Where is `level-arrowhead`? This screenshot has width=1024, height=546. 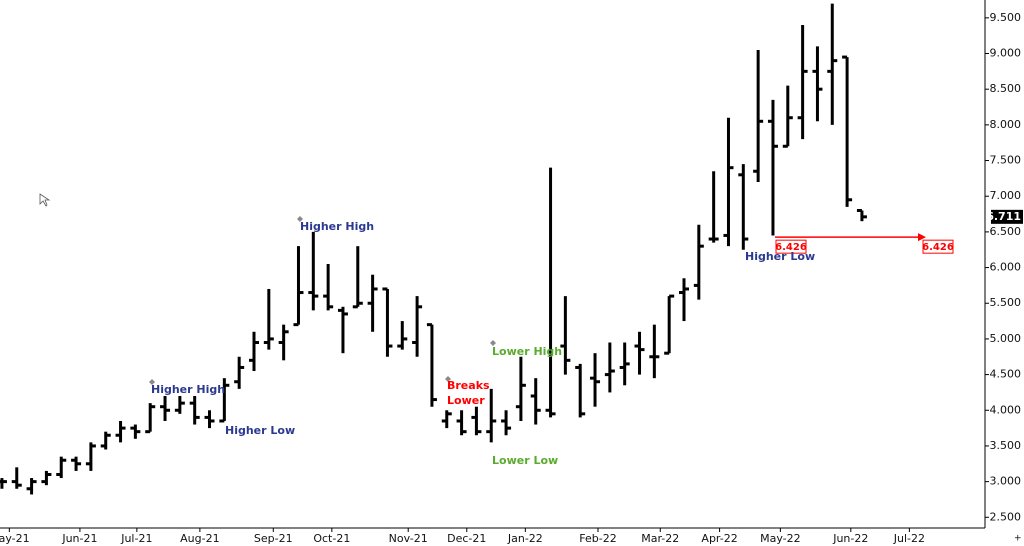
level-arrowhead is located at coordinates (922, 237).